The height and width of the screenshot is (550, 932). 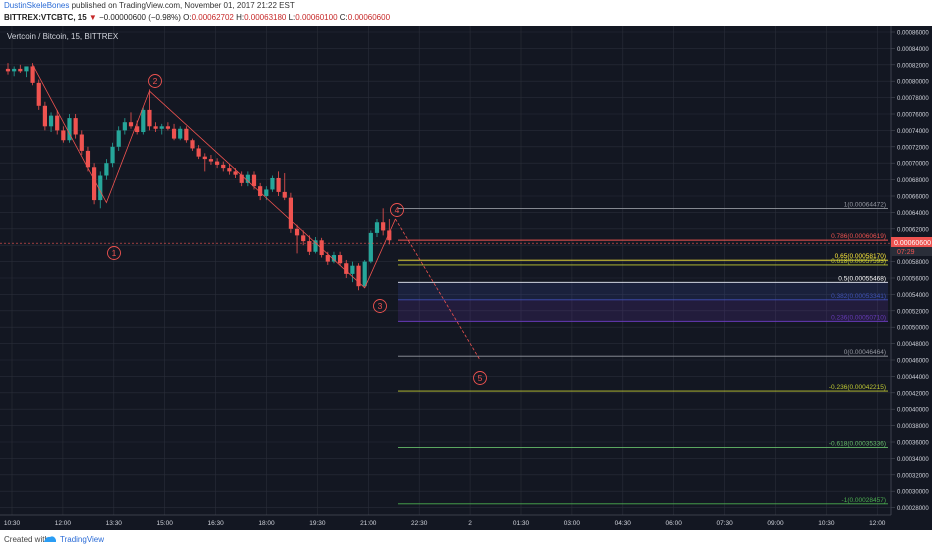 I want to click on price-axis-label: 0.00052000, so click(x=913, y=312).